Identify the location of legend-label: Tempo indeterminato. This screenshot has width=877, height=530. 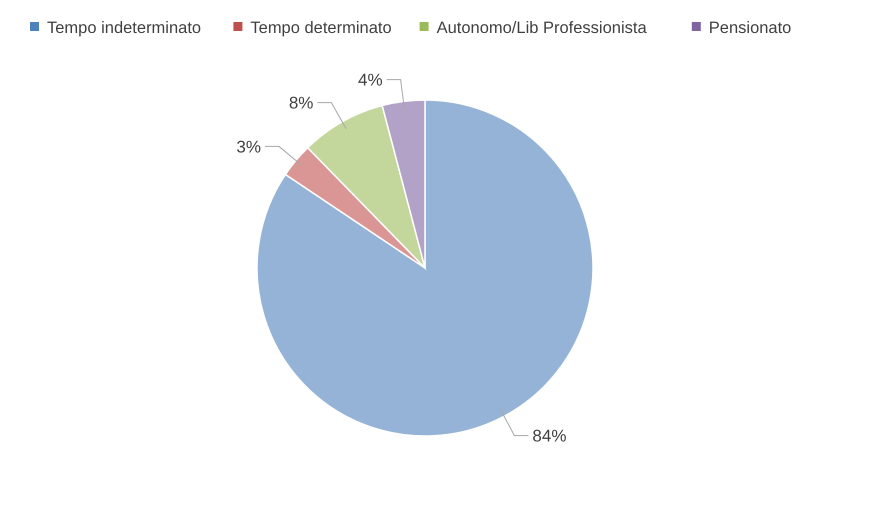
(124, 27).